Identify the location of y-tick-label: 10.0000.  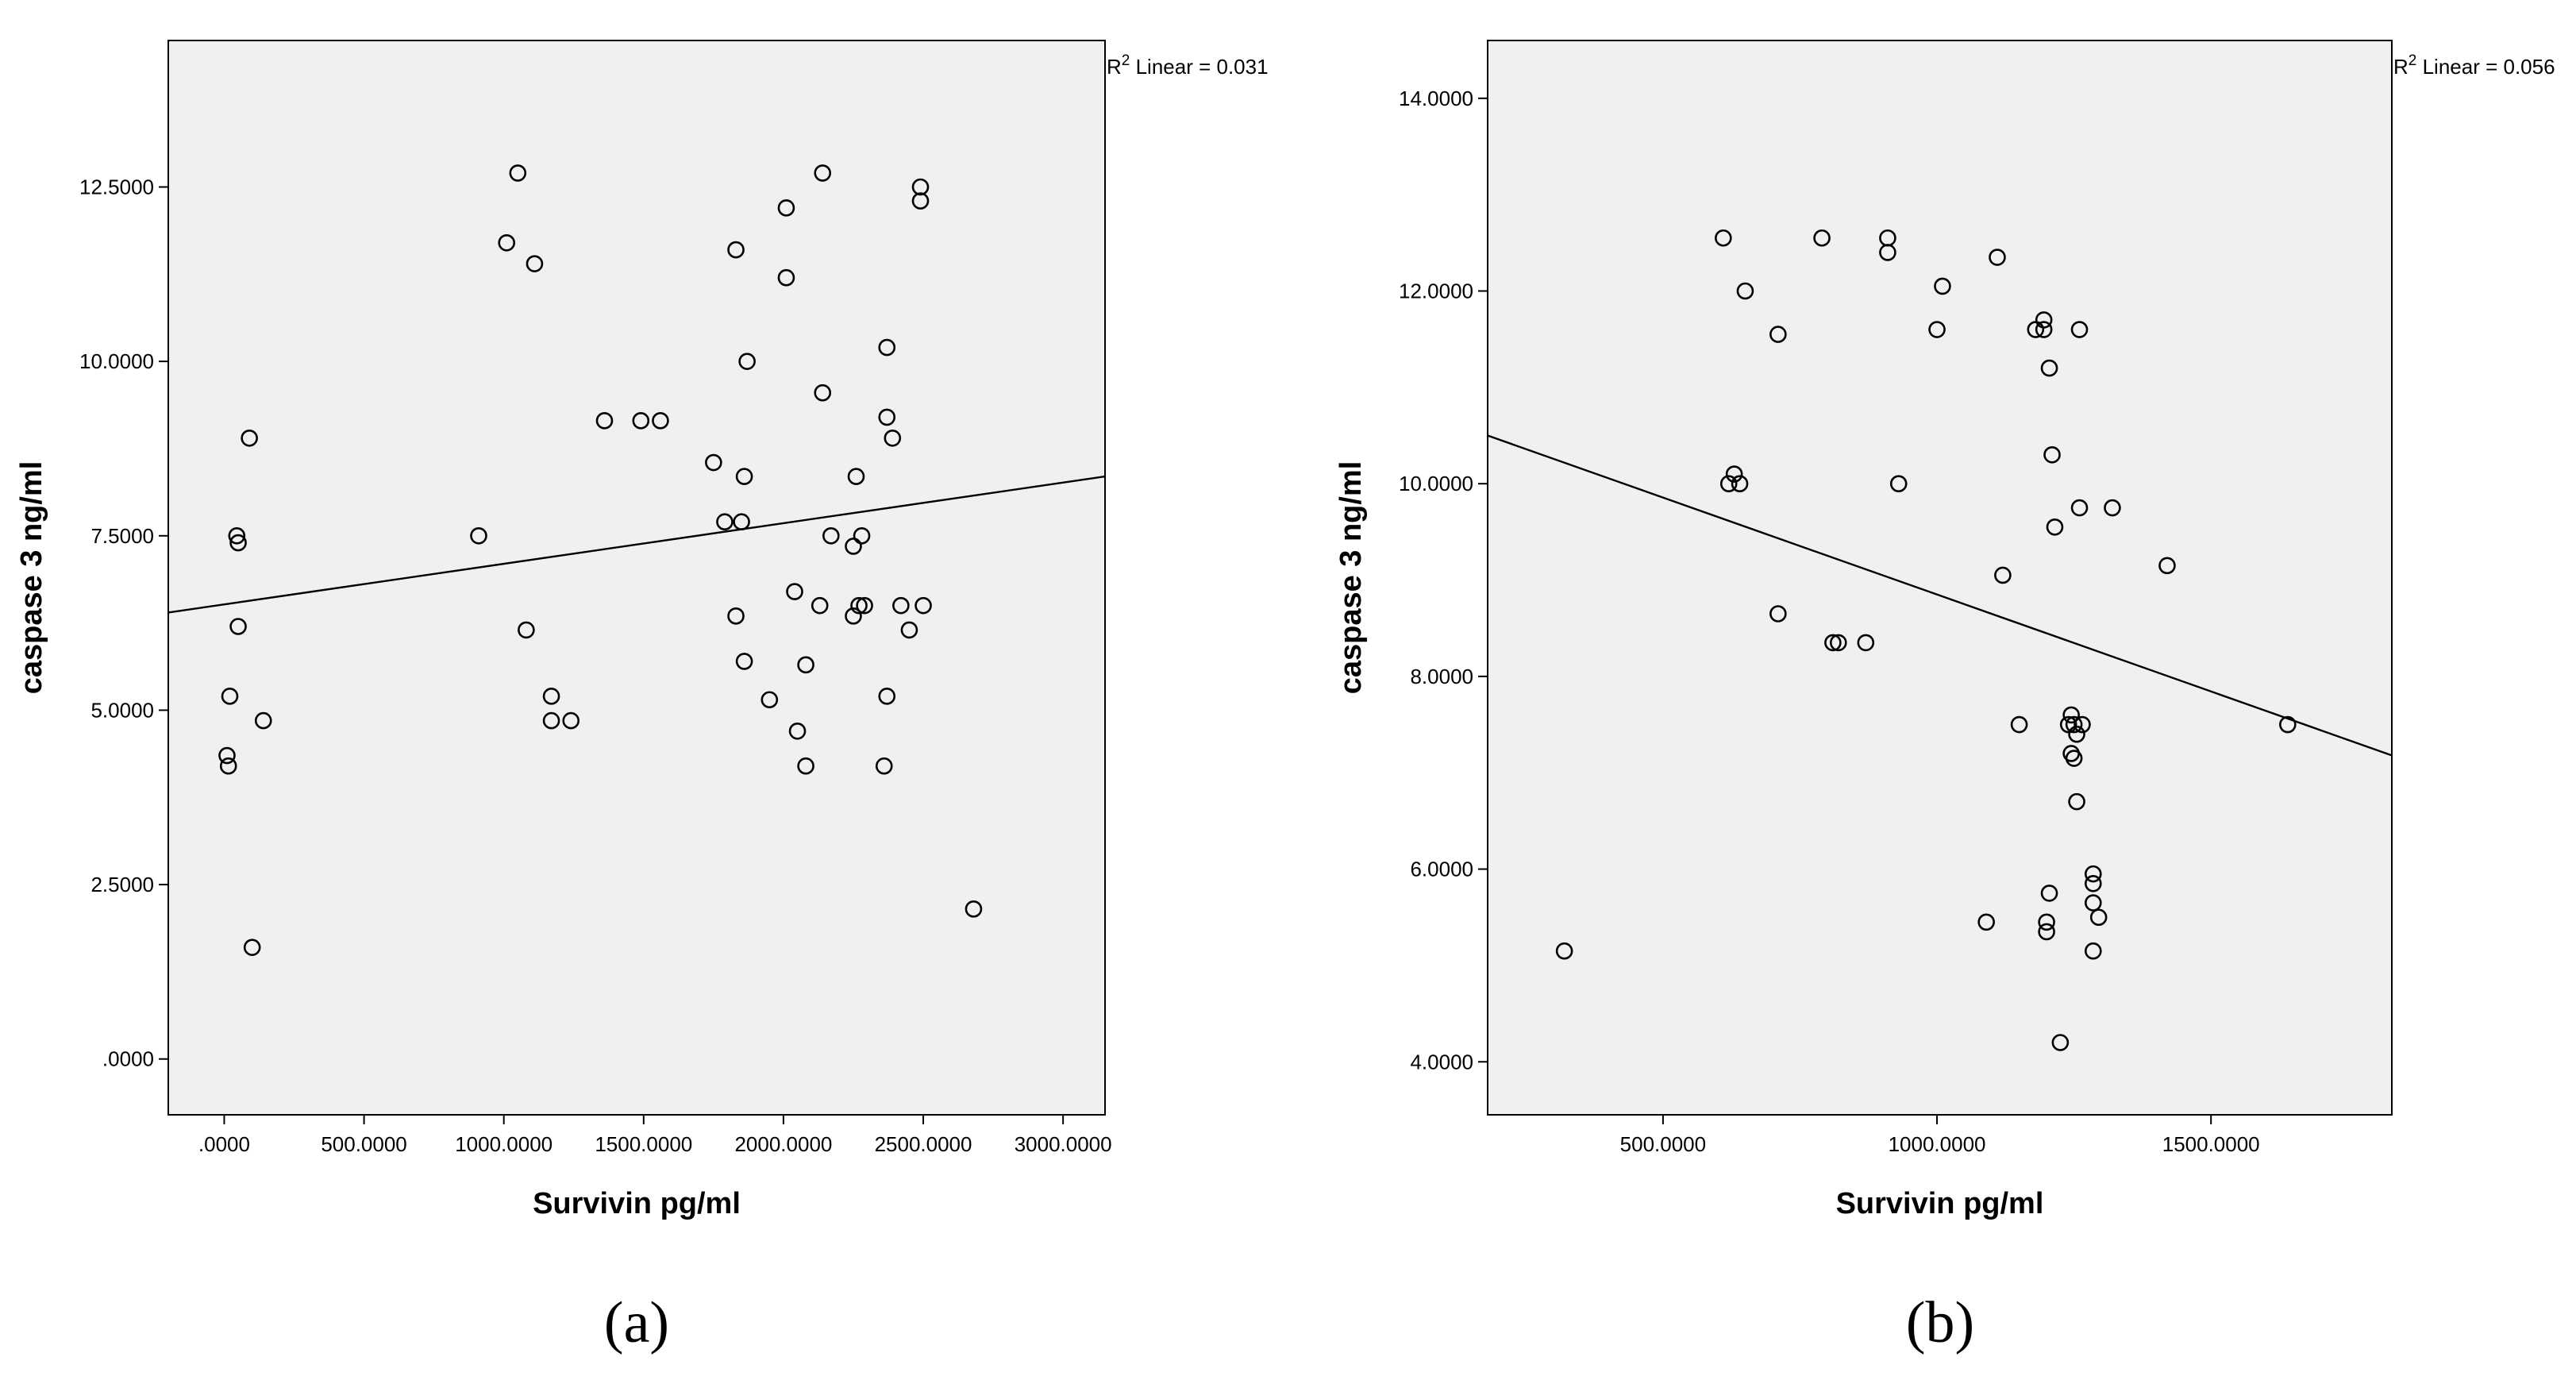
(1436, 483).